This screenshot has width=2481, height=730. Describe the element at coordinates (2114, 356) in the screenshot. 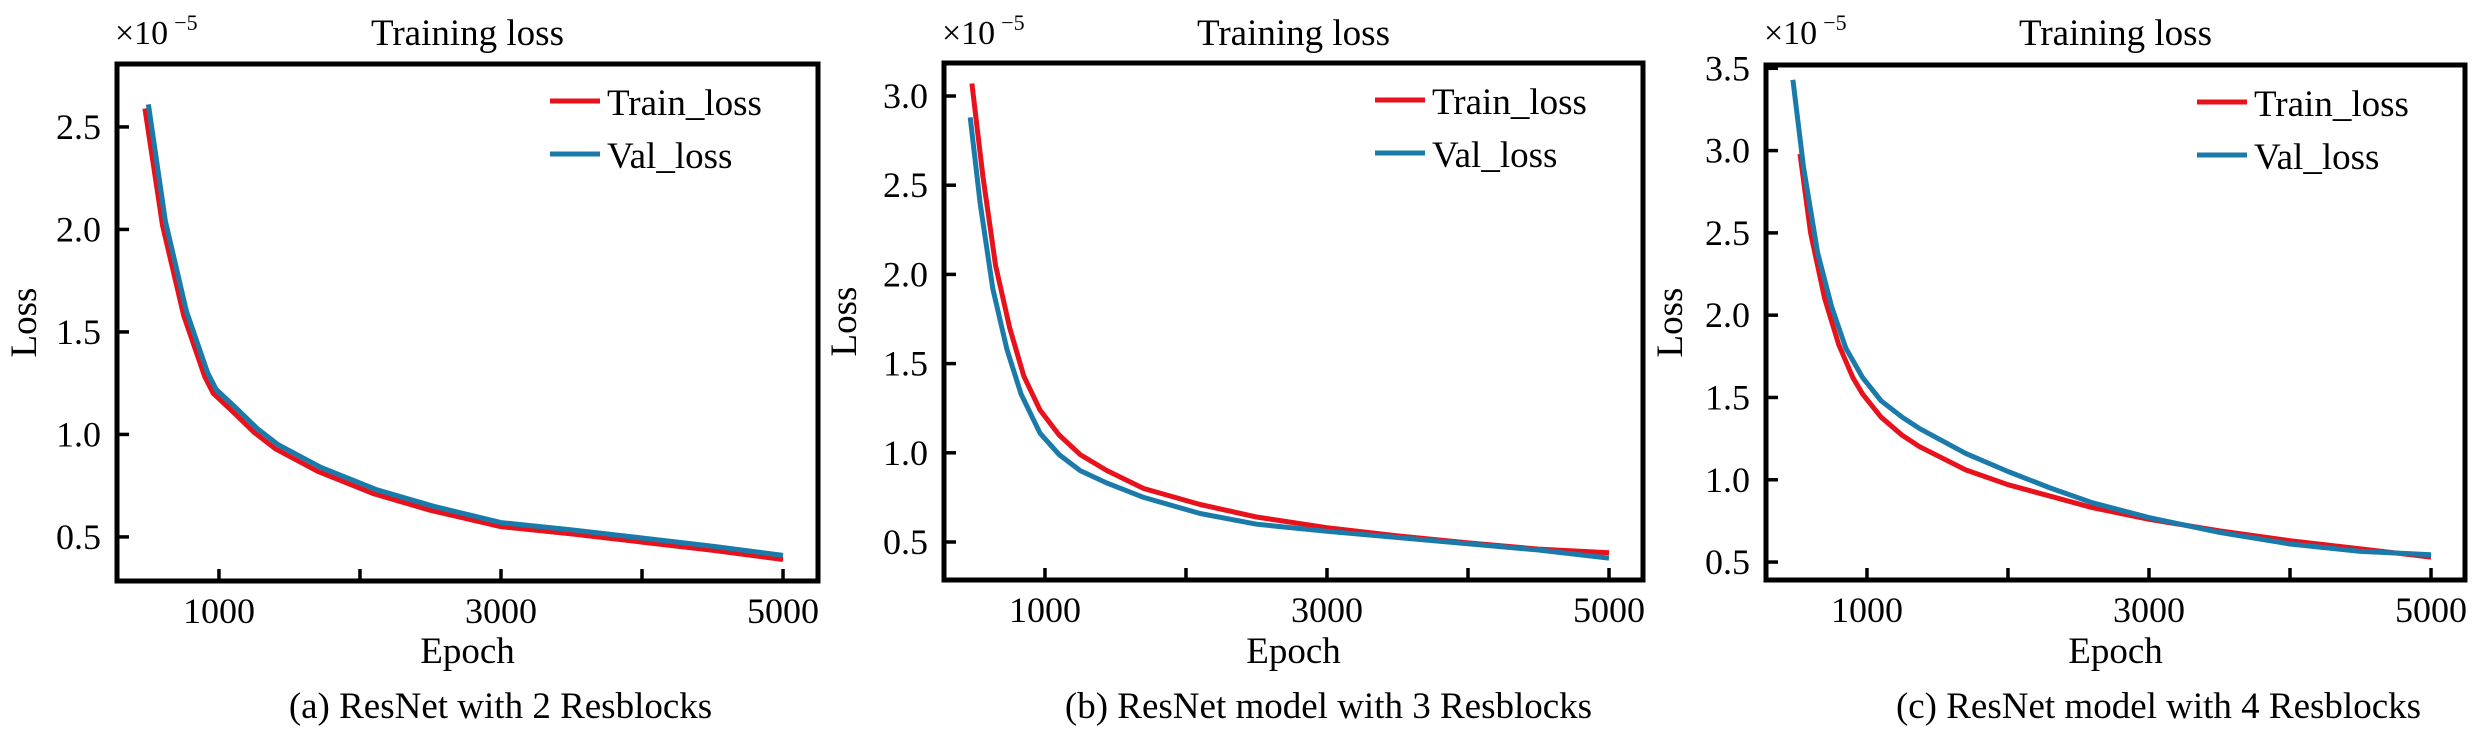

I see `series-line-train-loss` at that location.